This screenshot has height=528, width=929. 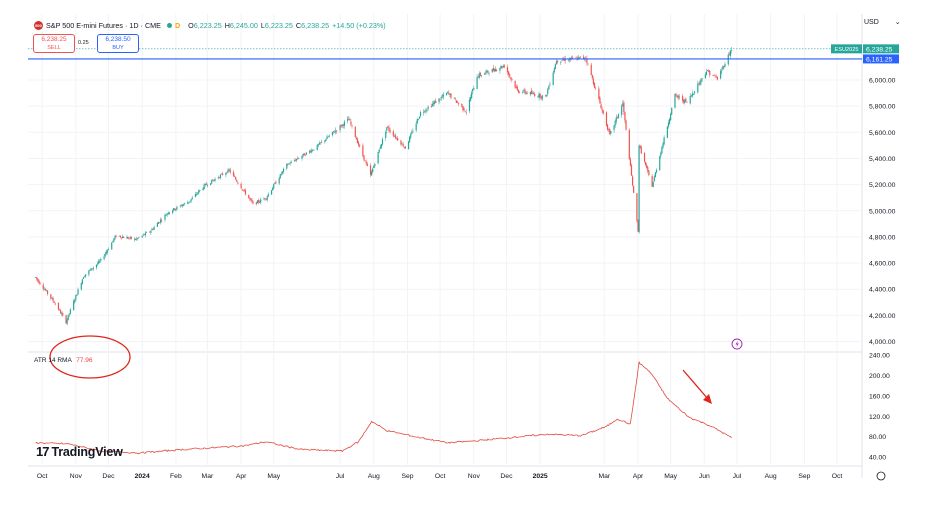 I want to click on symbol-name: S&P 500 E-mini Futures, so click(x=84, y=25).